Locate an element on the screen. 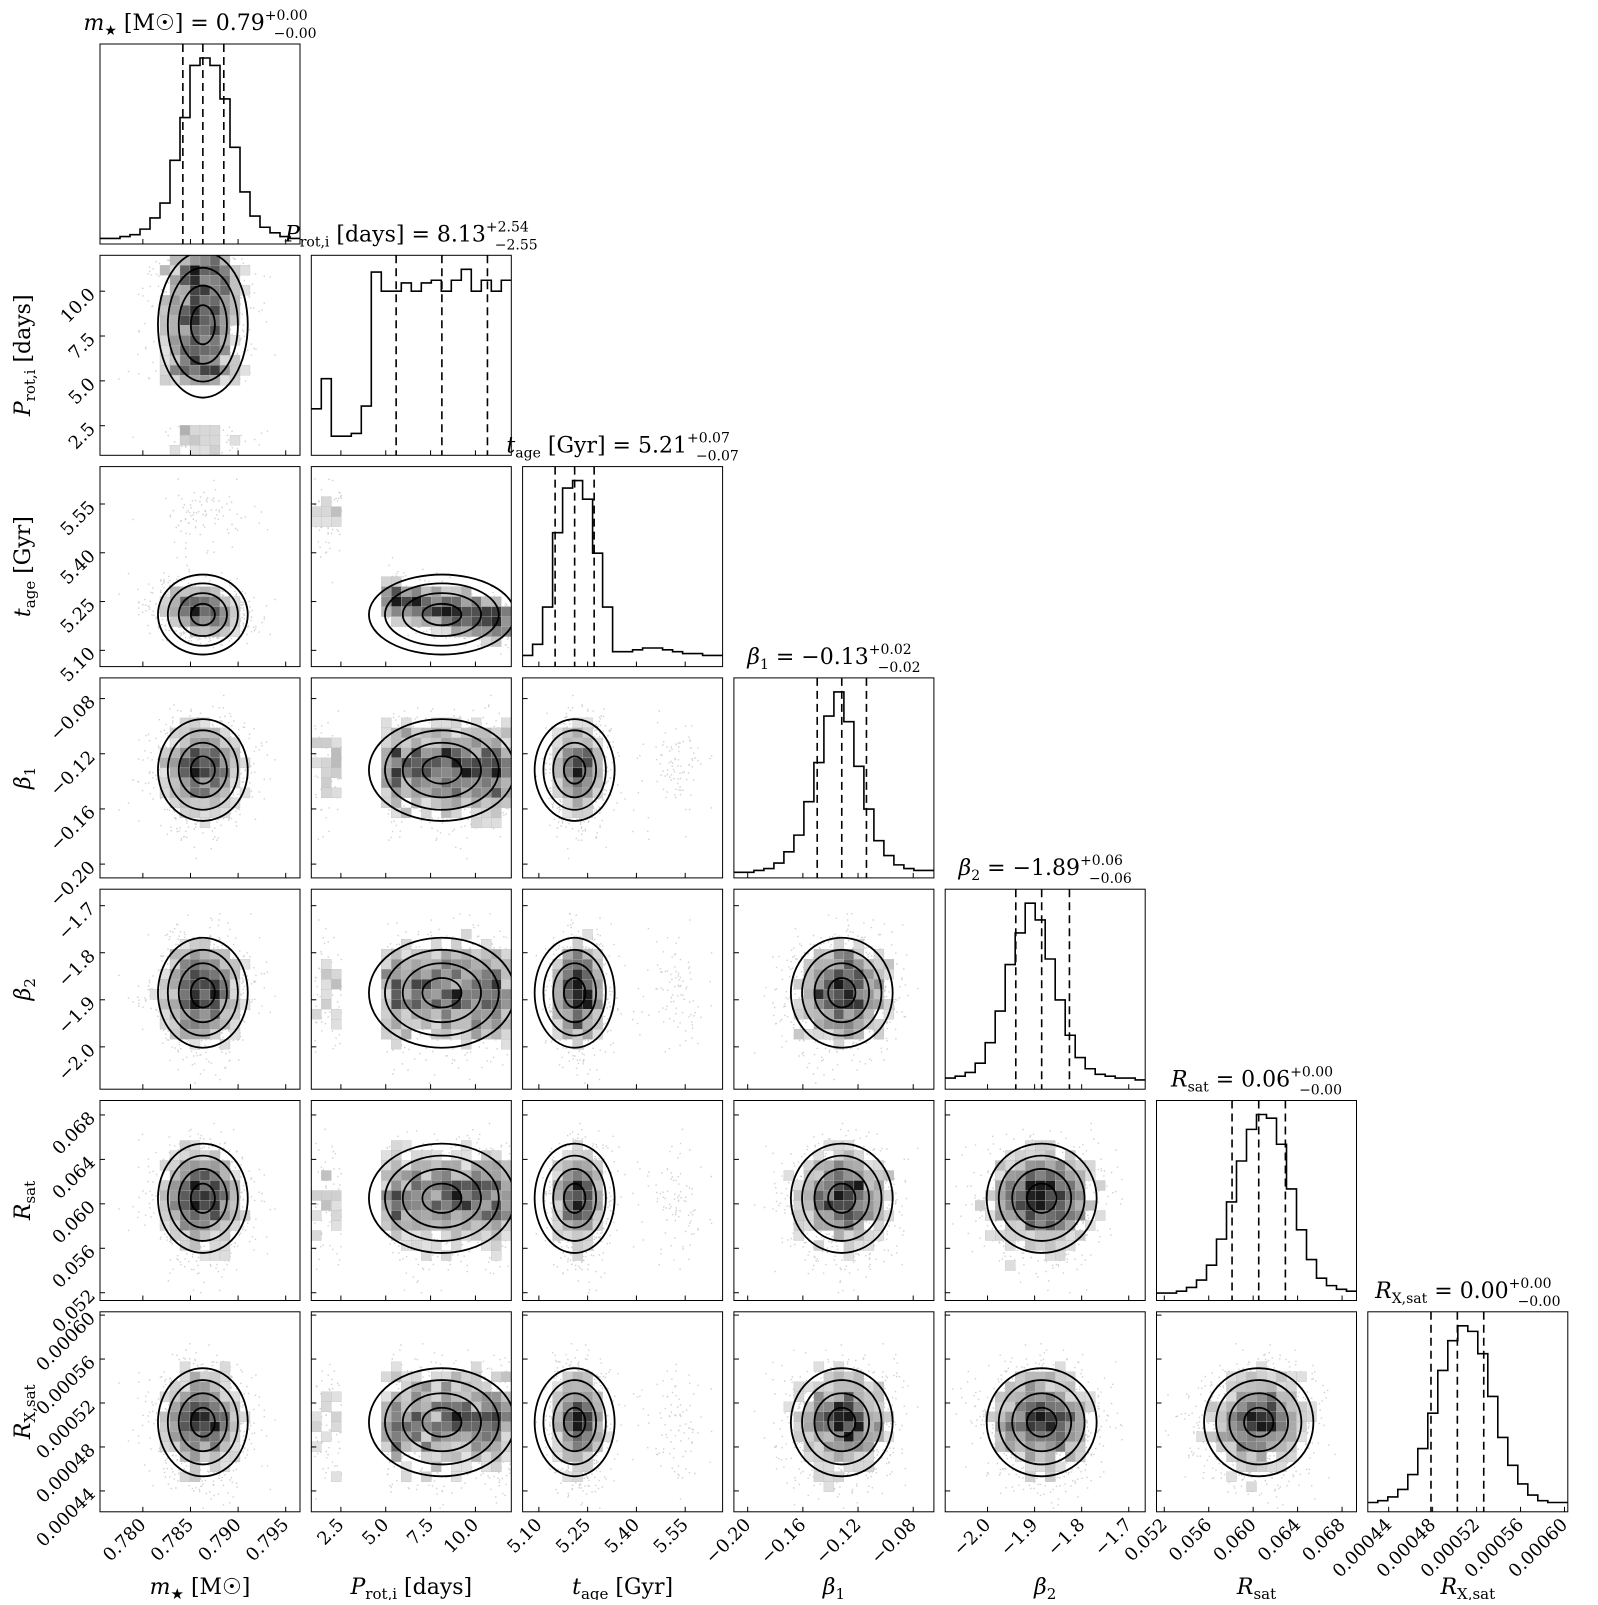 The height and width of the screenshot is (1605, 1598). y-tick-label-b2: −2.0 is located at coordinates (77, 1063).